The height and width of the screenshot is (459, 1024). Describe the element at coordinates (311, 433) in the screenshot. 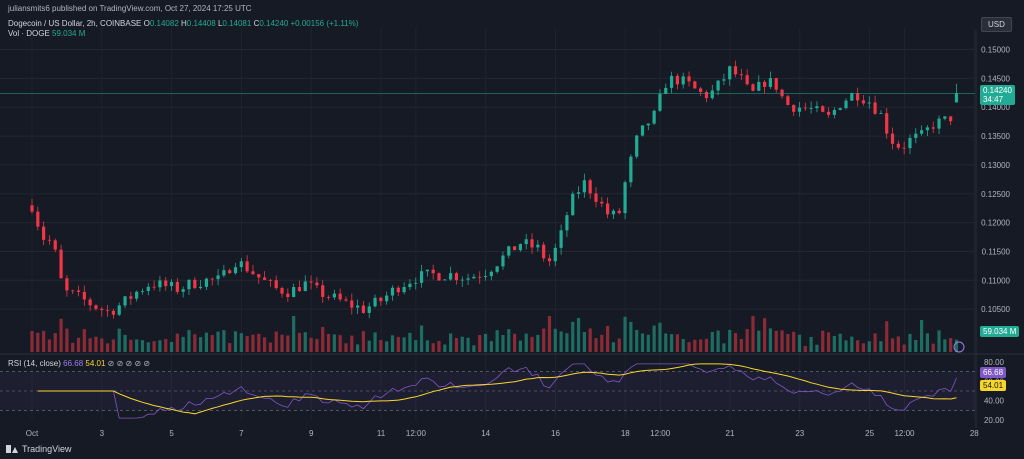

I see `time-tick-label: 9` at that location.